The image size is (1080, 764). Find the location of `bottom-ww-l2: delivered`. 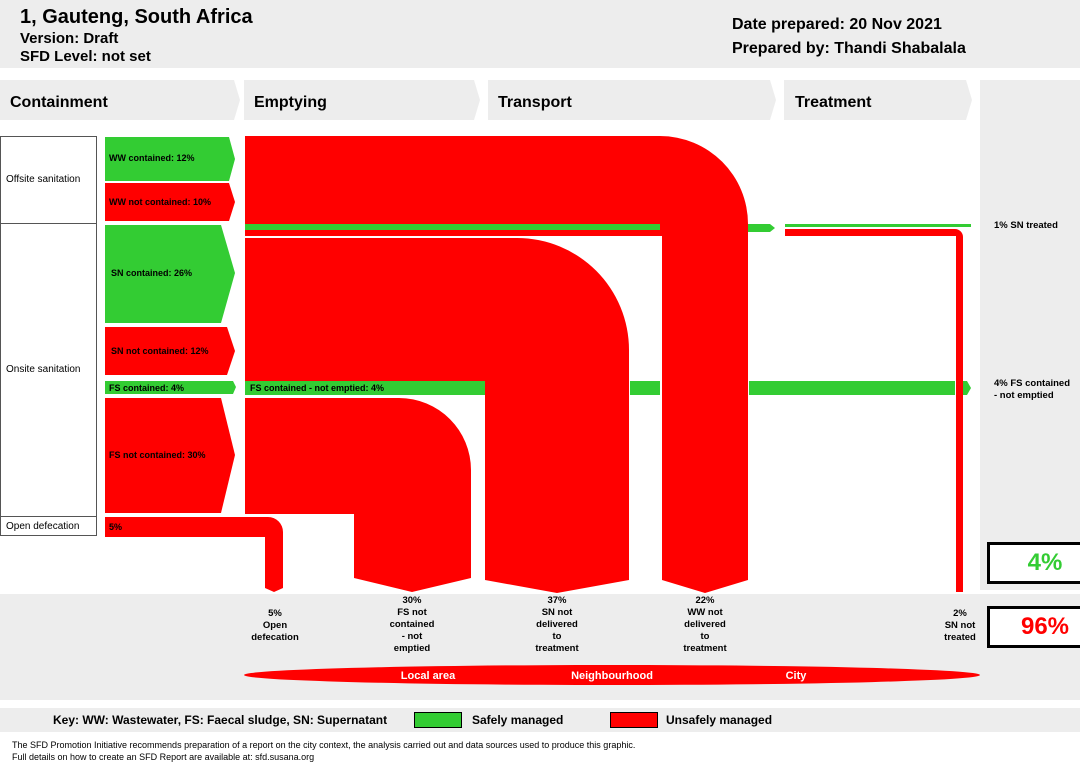

bottom-ww-l2: delivered is located at coordinates (705, 624).